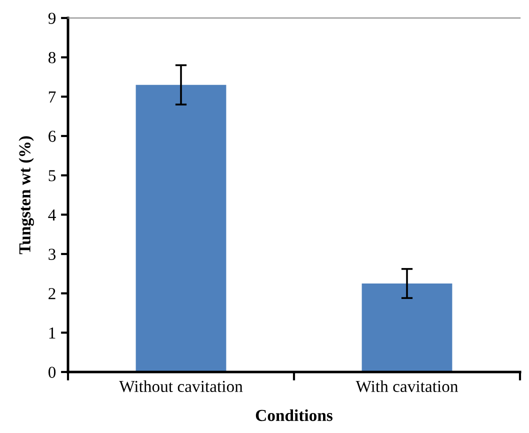  Describe the element at coordinates (52, 294) in the screenshot. I see `y-tick-label: 2` at that location.